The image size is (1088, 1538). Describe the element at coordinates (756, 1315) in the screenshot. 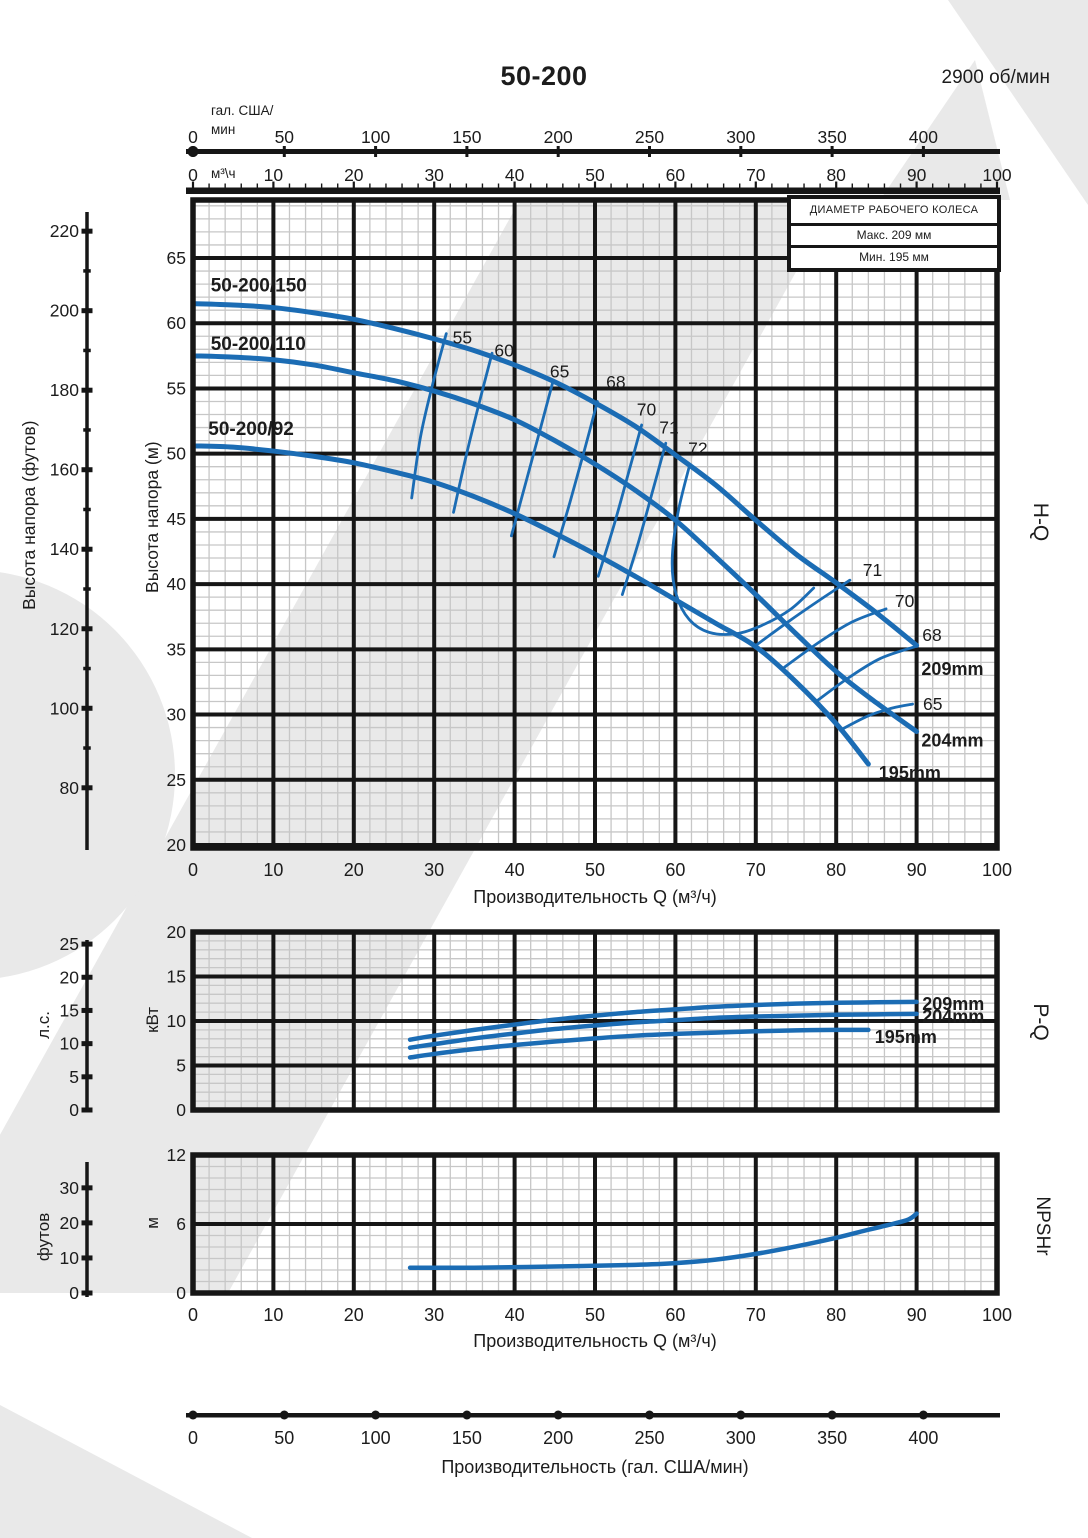

I see `npsh-x-tick-label: 70` at that location.